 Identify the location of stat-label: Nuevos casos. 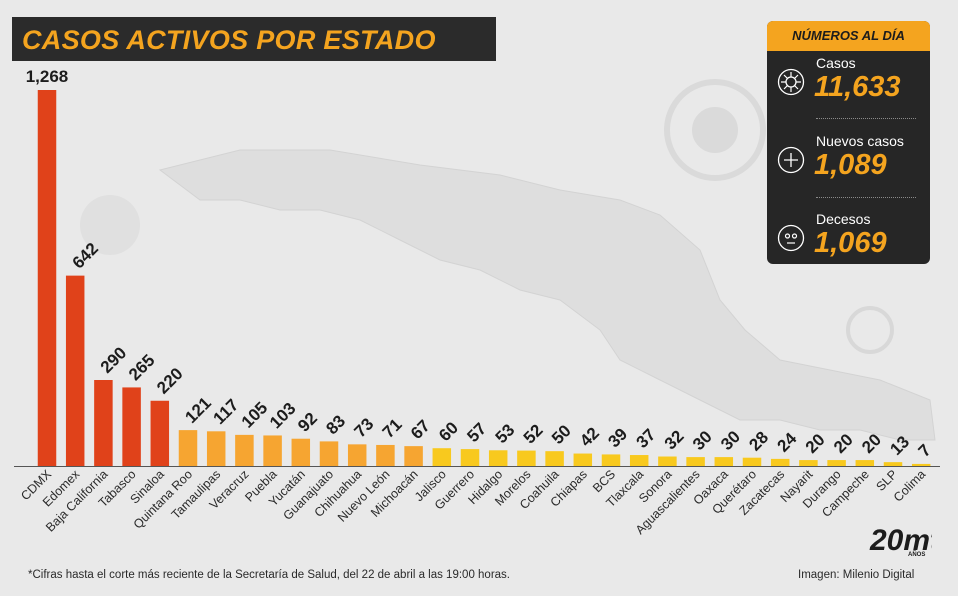
(860, 141).